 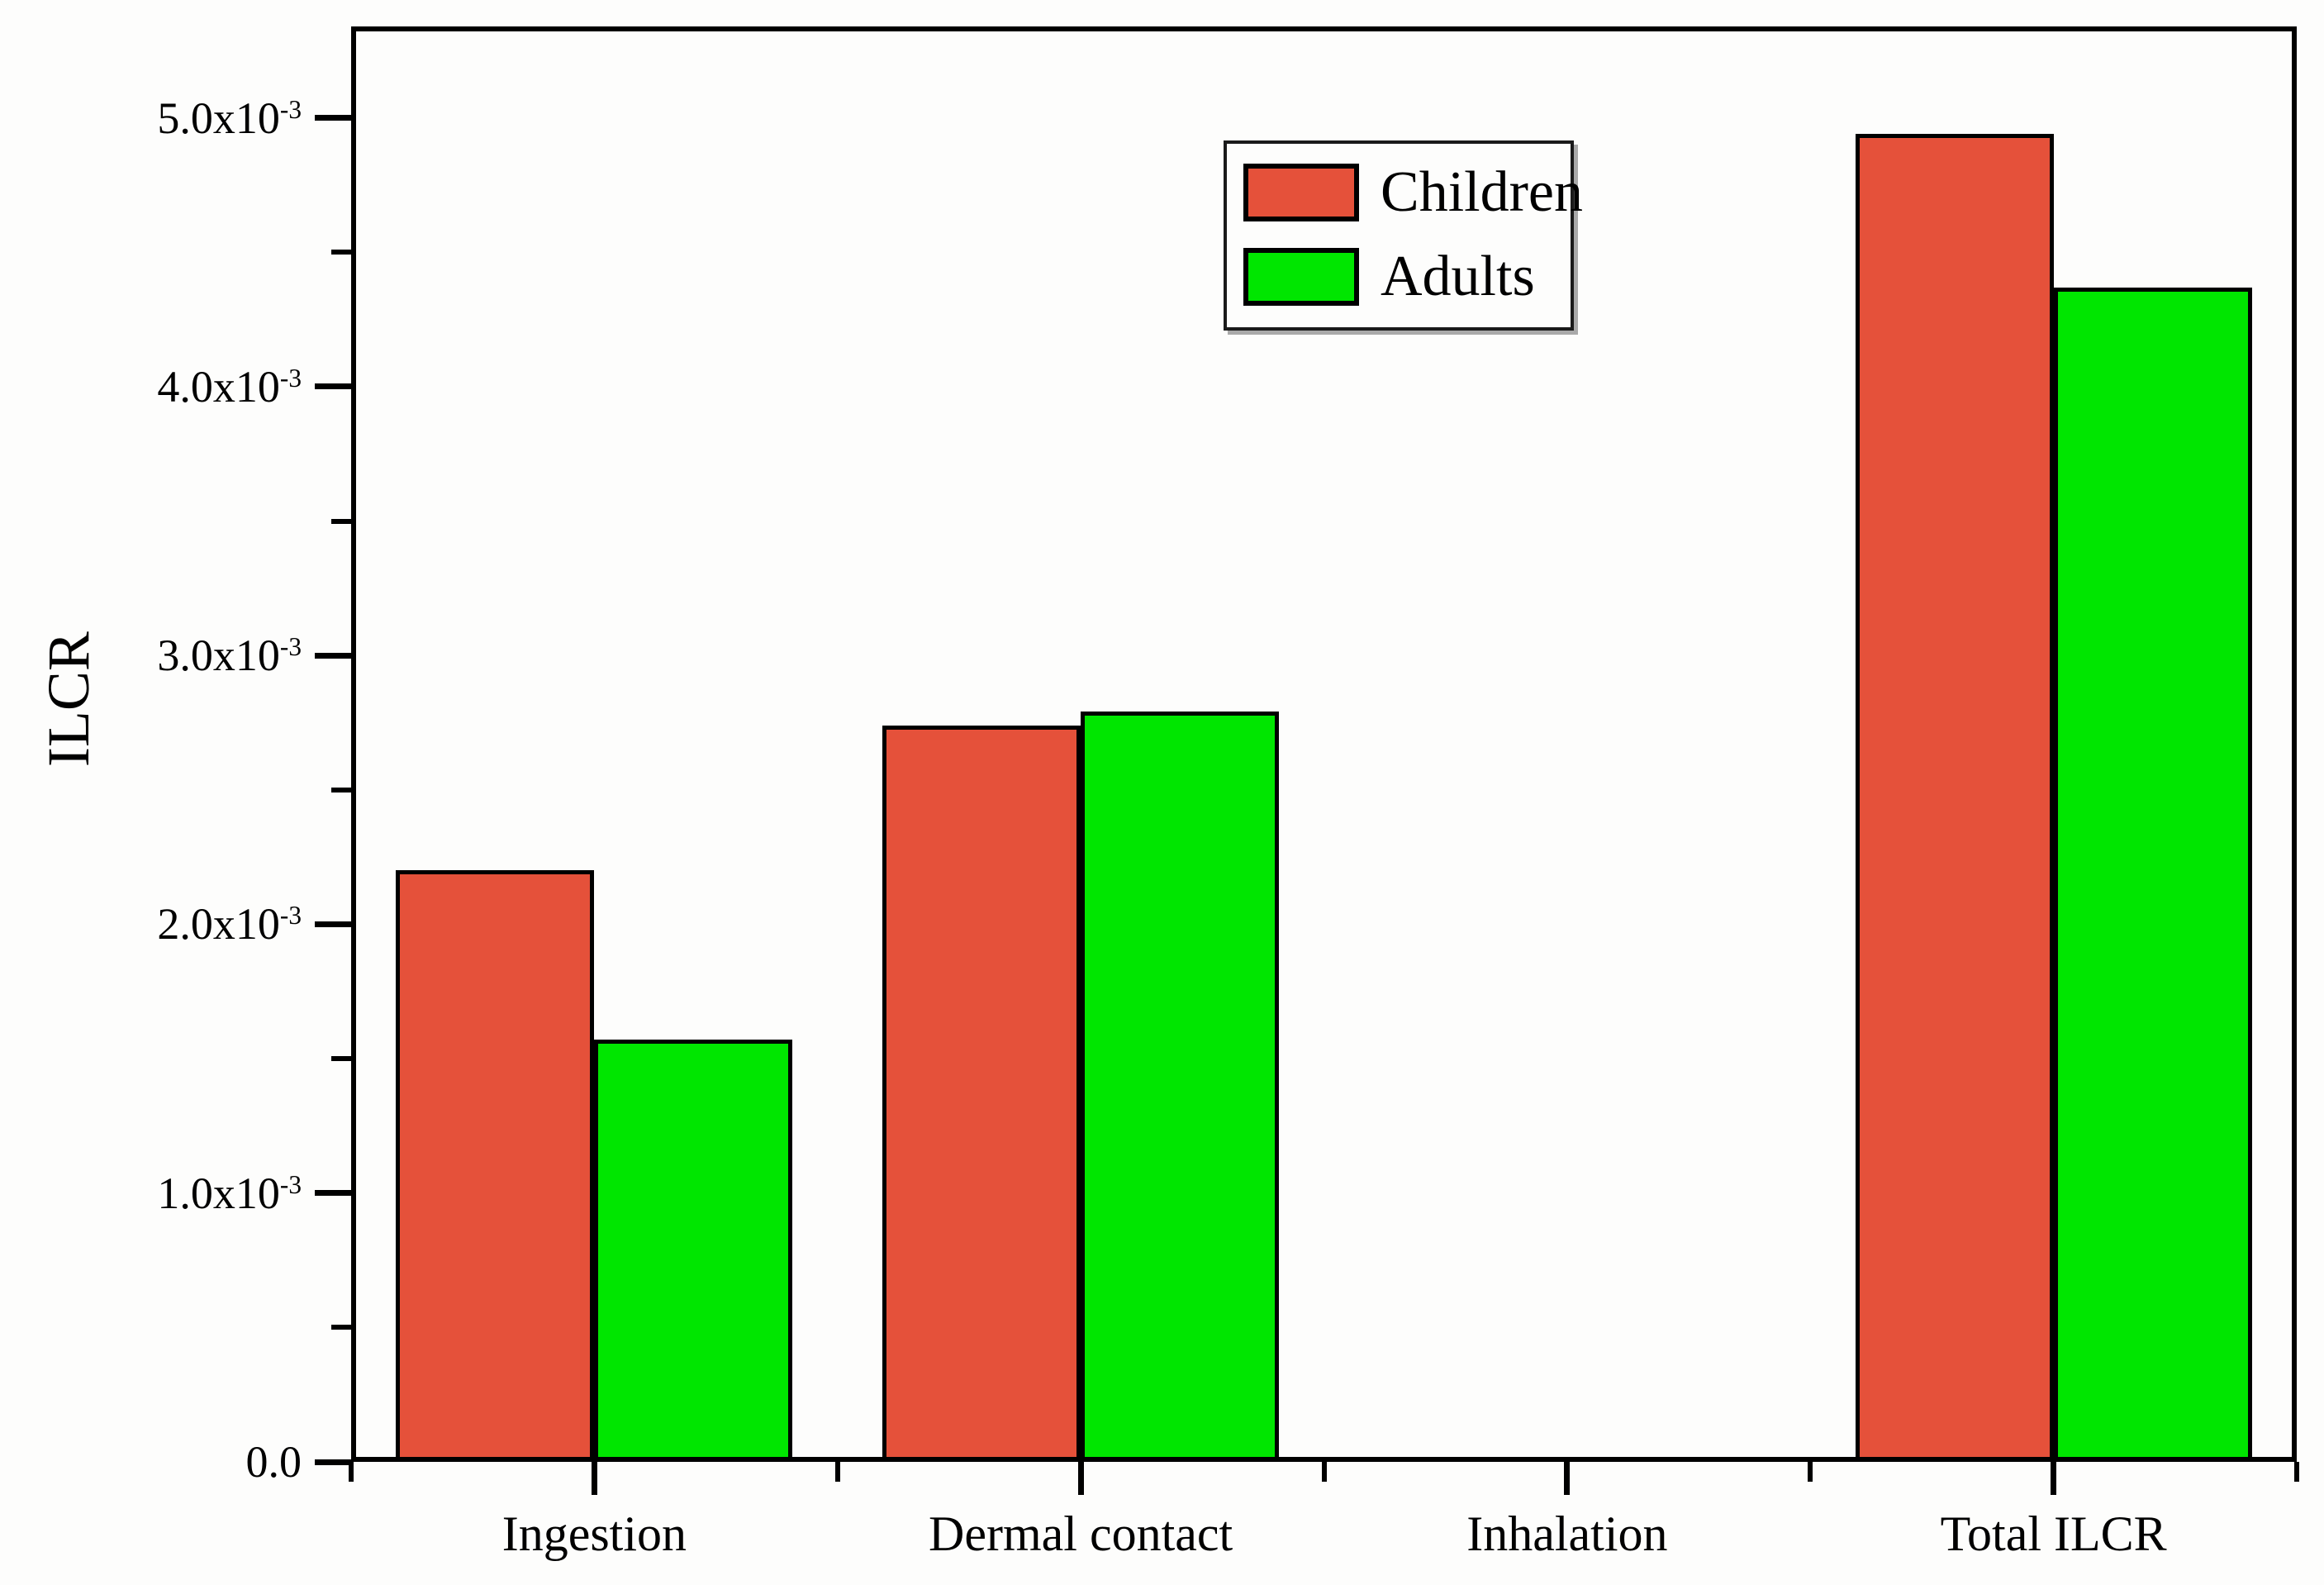 I want to click on x-category-label-dermal-contact: Dermal contact, so click(x=1081, y=1533).